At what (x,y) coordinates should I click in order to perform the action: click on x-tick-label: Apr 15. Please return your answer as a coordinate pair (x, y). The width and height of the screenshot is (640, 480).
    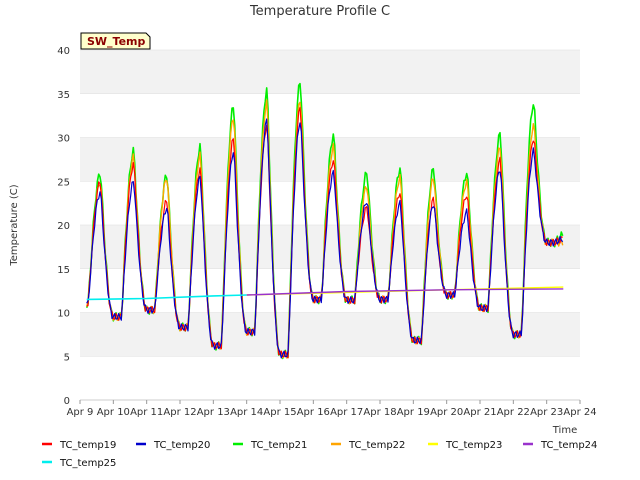
    Looking at the image, I should click on (279, 412).